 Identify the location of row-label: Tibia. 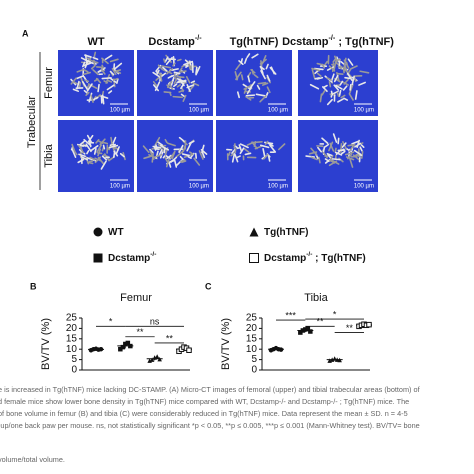
(49, 155).